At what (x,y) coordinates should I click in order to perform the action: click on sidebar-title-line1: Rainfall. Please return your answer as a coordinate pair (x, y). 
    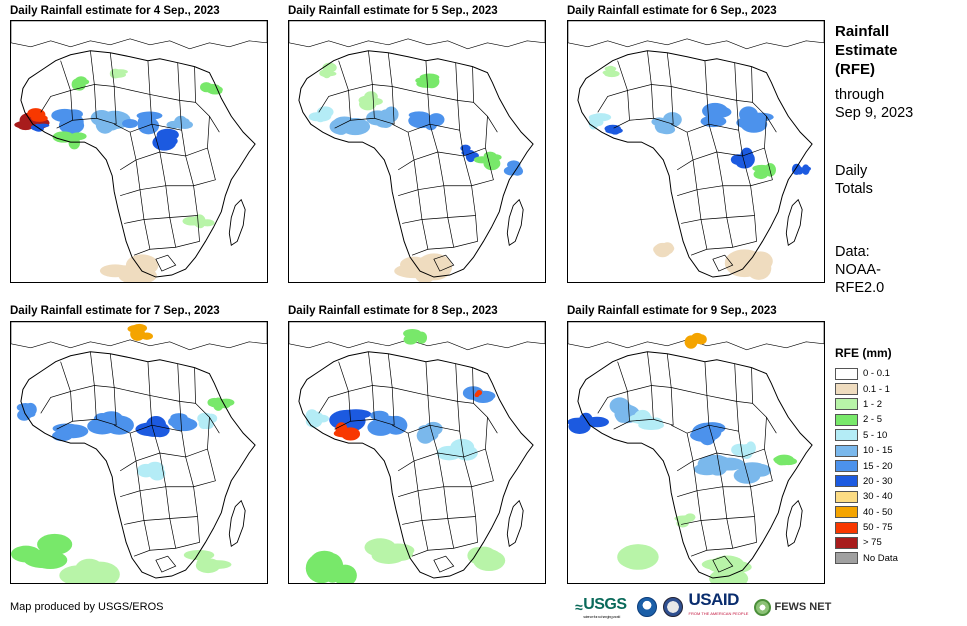
    Looking at the image, I should click on (862, 31).